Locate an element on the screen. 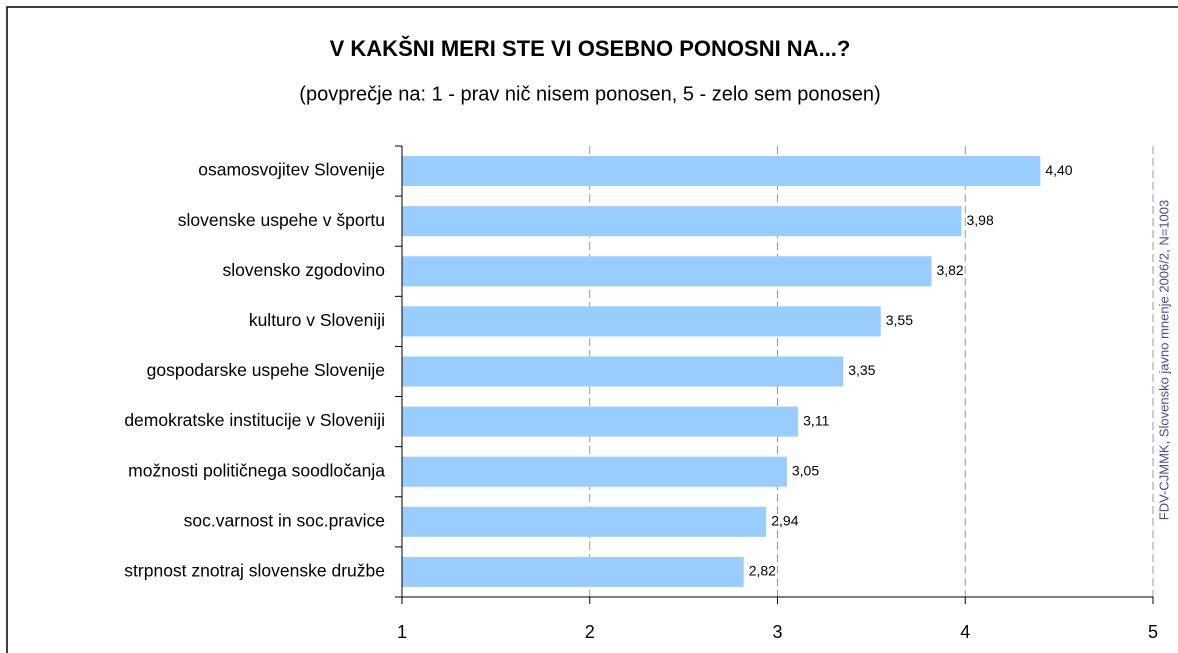 Image resolution: width=1178 pixels, height=653 pixels. value-label: 3,05 is located at coordinates (805, 470).